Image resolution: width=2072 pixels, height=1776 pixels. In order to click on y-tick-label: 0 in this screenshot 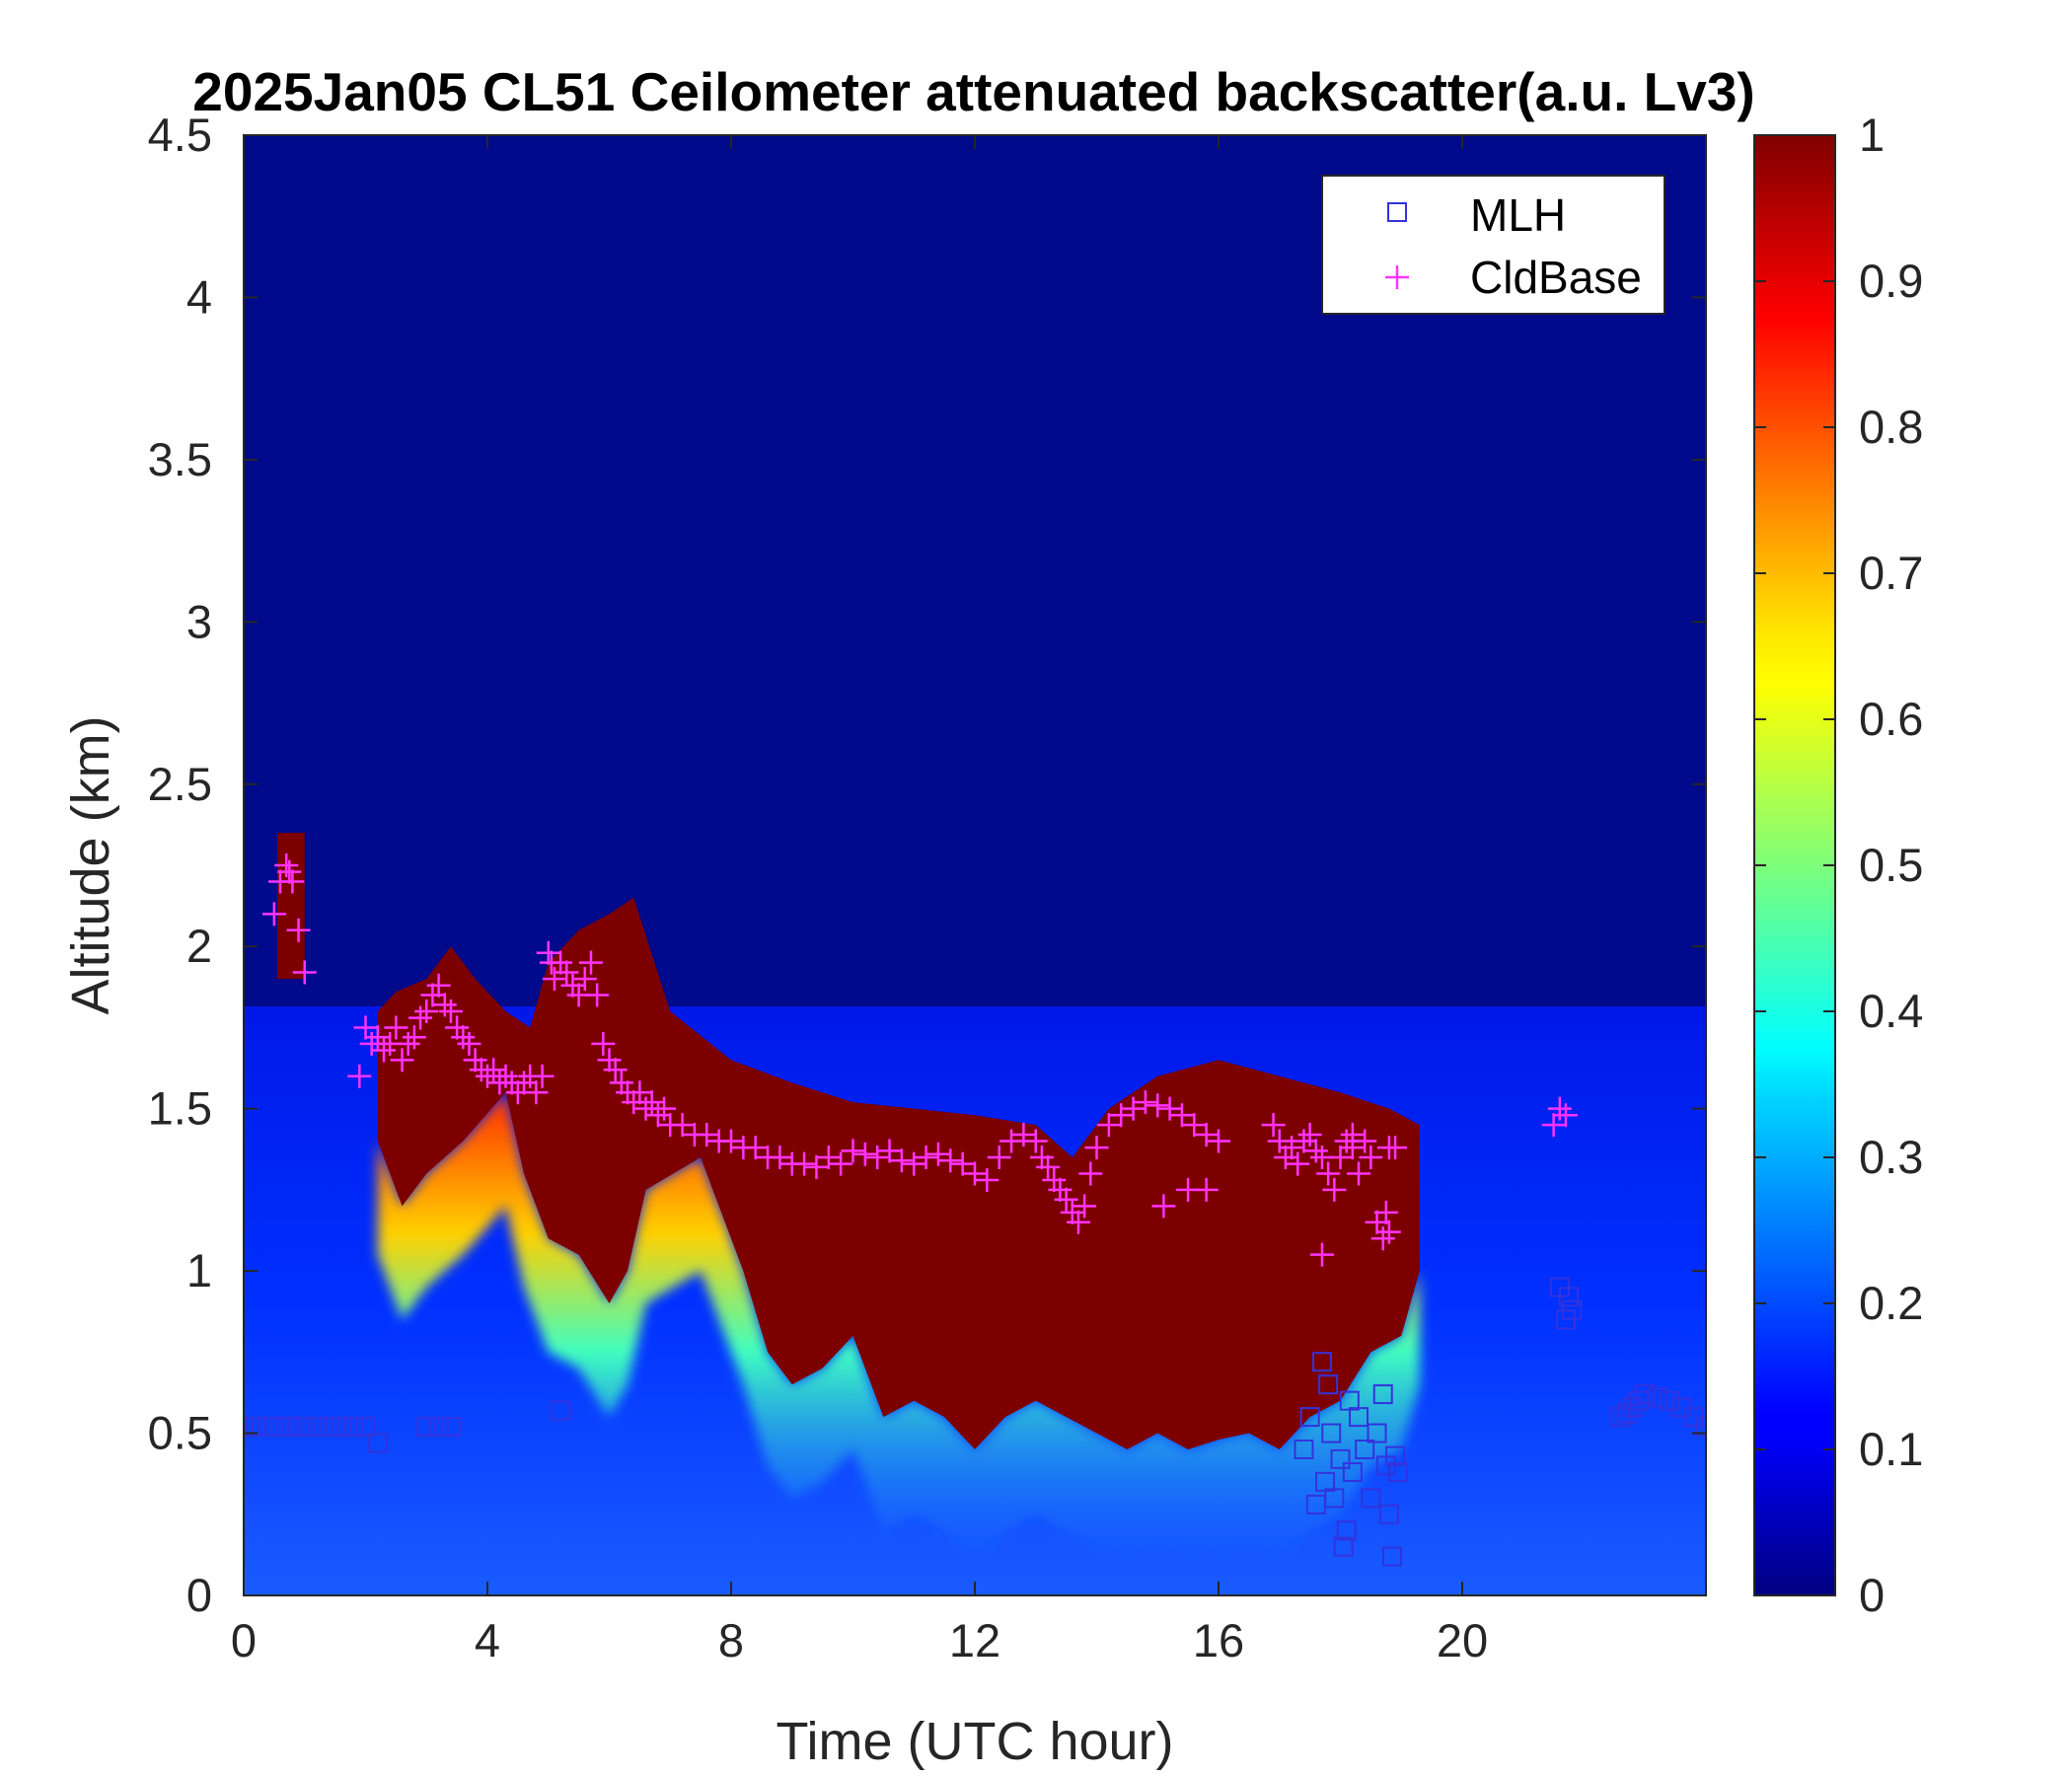, I will do `click(199, 1595)`.